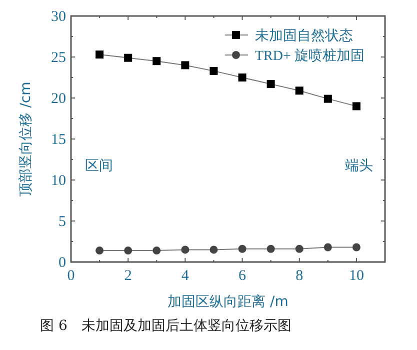 This screenshot has width=417, height=350. What do you see at coordinates (356, 276) in the screenshot?
I see `x-tick-label: 10` at bounding box center [356, 276].